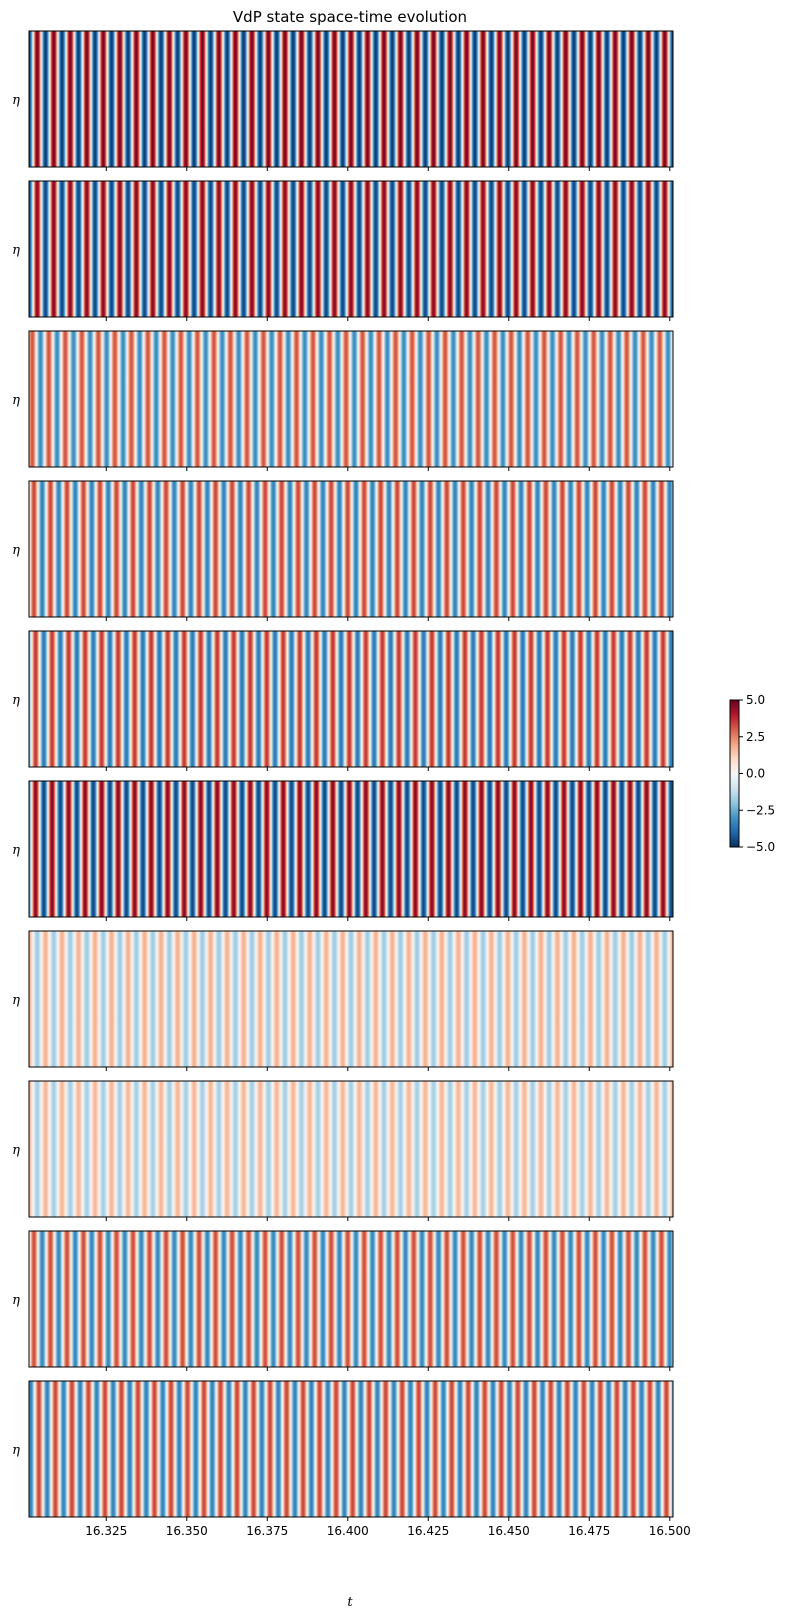 Image resolution: width=809 pixels, height=1611 pixels. Describe the element at coordinates (350, 1602) in the screenshot. I see `x-axis-label: t` at that location.